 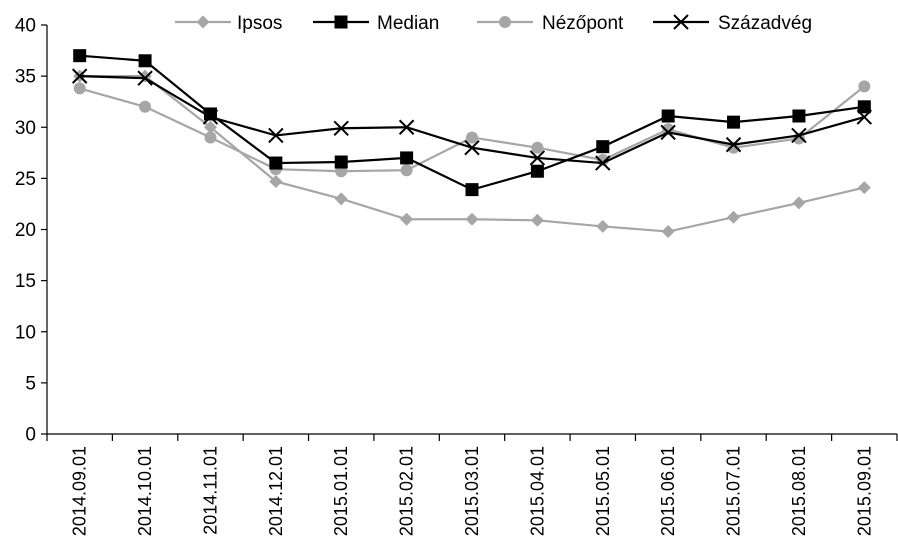 I want to click on series-line-szazadveg, so click(x=472, y=120).